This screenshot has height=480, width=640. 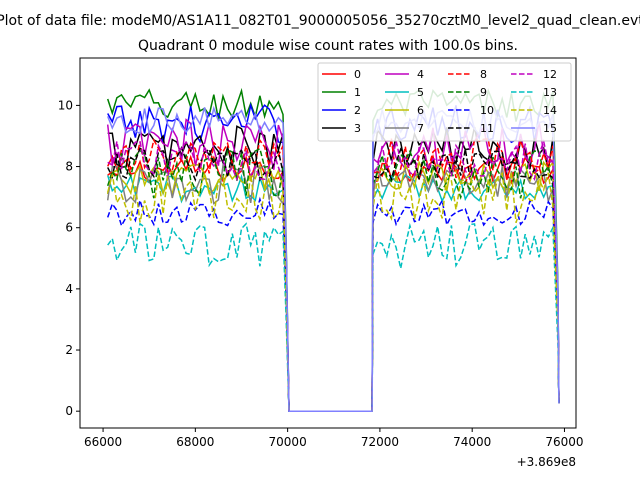 I want to click on legend-label: 13, so click(x=550, y=92).